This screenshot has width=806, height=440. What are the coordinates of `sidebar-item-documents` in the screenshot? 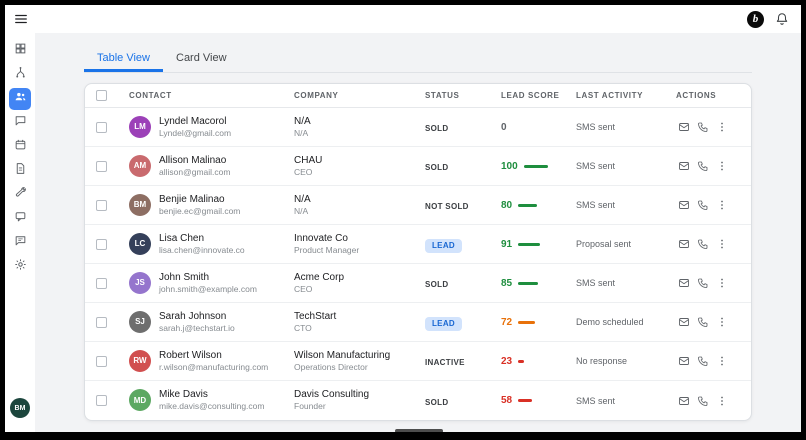 It's located at (20, 171).